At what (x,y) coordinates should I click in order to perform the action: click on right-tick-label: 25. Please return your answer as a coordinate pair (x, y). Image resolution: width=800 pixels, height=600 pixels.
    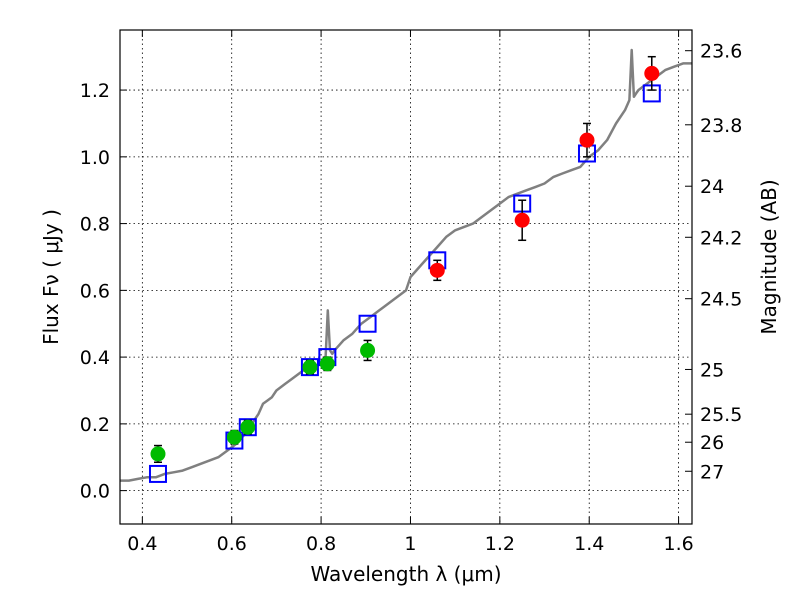
    Looking at the image, I should click on (712, 370).